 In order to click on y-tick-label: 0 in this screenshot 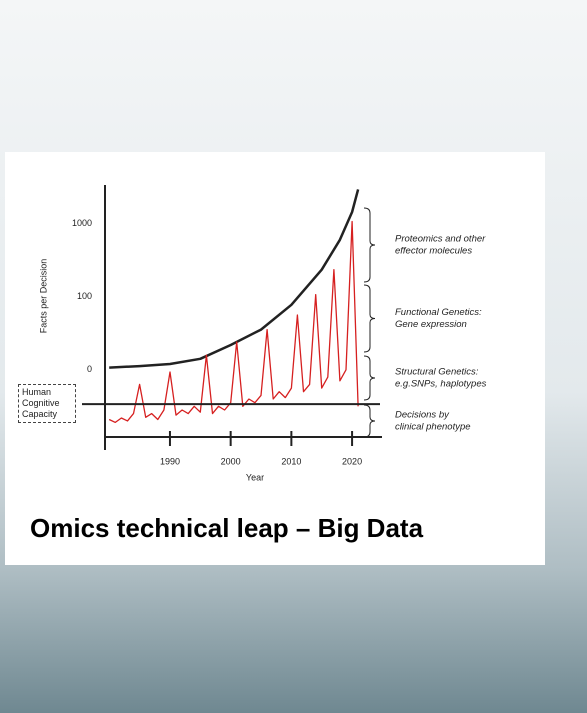, I will do `click(89, 369)`.